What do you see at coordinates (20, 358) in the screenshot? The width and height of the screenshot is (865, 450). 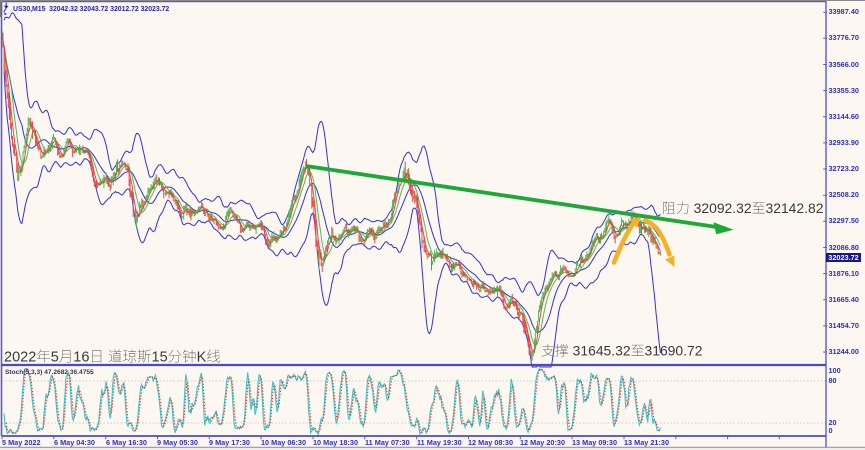 I see `svg-text: 2022` at bounding box center [20, 358].